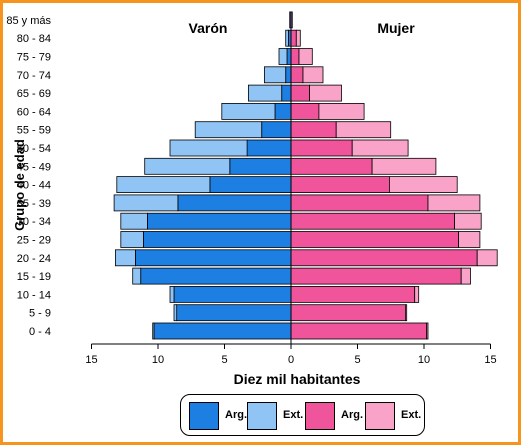 The width and height of the screenshot is (521, 445). I want to click on y-tick-label: 55 - 59, so click(34, 131).